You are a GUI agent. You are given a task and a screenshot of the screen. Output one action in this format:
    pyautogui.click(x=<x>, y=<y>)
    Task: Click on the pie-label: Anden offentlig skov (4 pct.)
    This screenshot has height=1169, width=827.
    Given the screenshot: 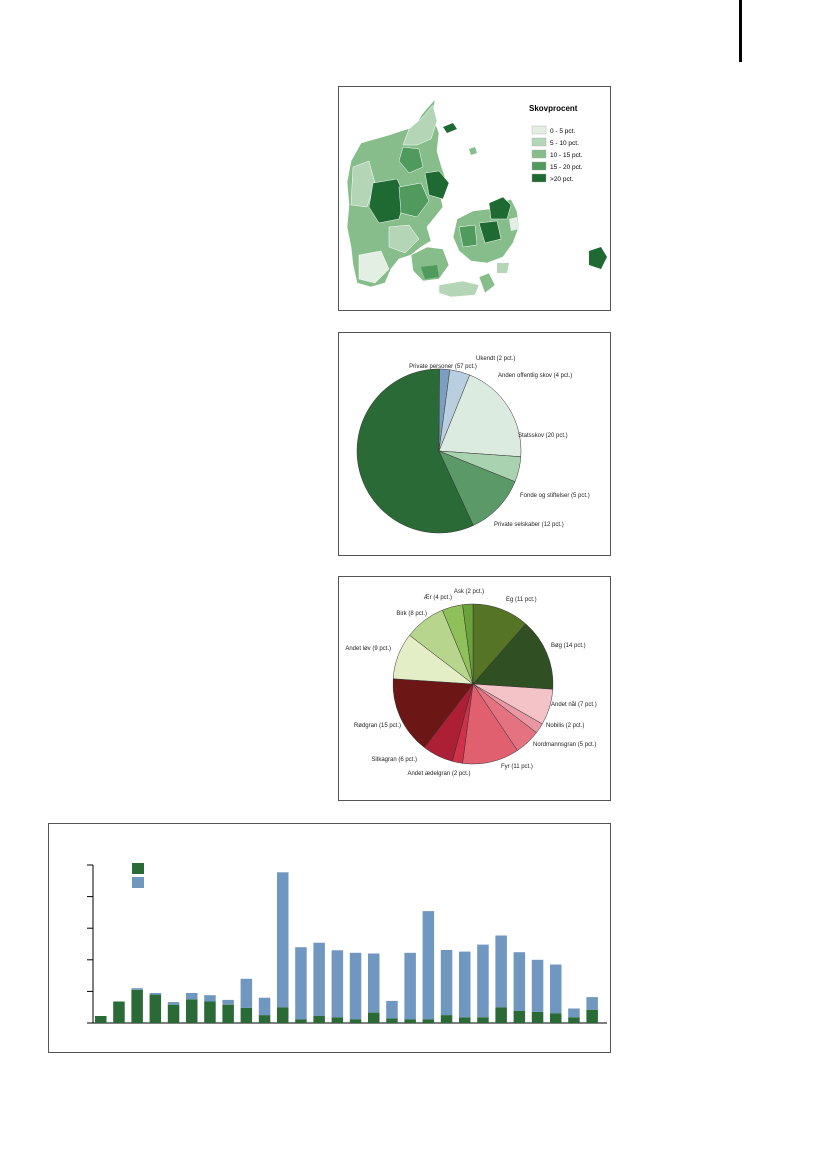 What is the action you would take?
    pyautogui.click(x=535, y=376)
    